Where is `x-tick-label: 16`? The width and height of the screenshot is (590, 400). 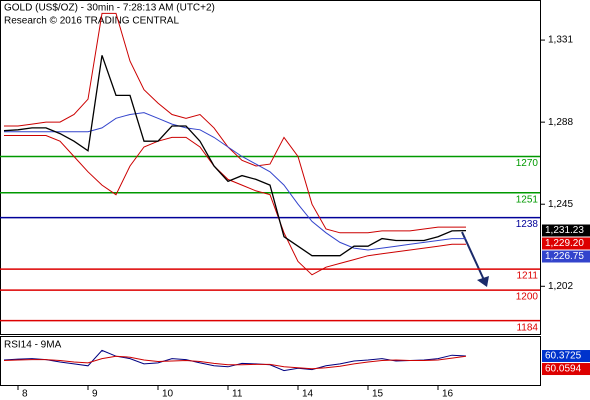
x-tick-label: 16 is located at coordinates (448, 394).